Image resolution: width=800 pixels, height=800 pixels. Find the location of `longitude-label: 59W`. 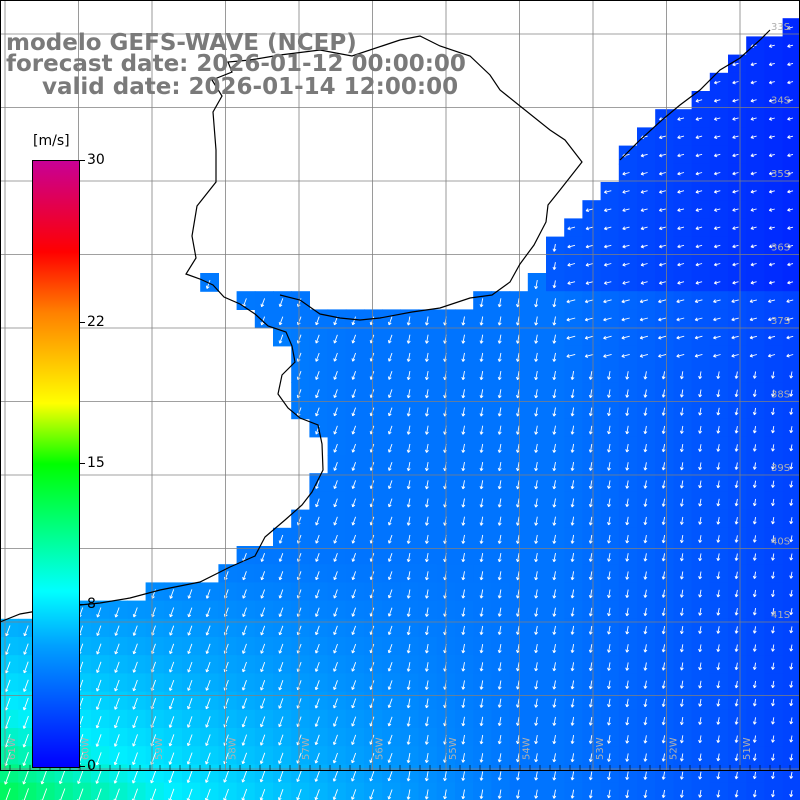

longitude-label: 59W is located at coordinates (159, 748).